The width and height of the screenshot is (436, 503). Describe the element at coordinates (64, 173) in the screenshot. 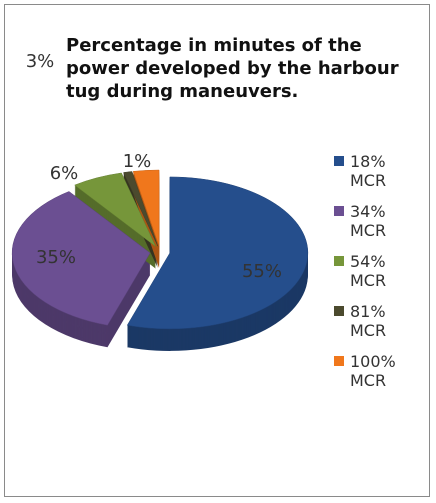

I see `data-label: 6%` at that location.